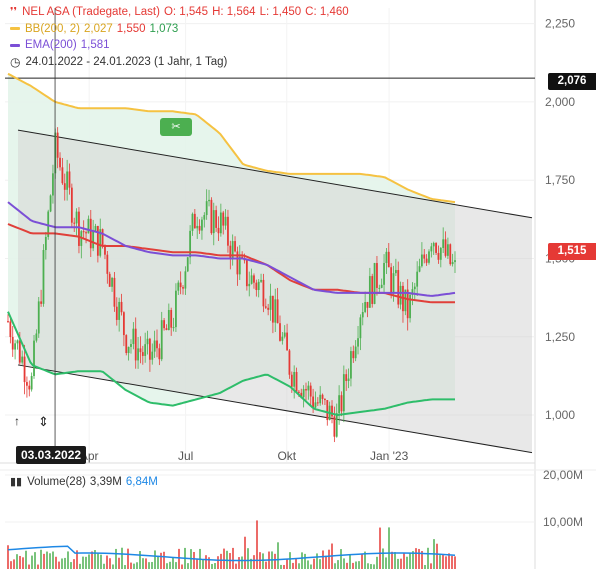  What do you see at coordinates (176, 127) in the screenshot?
I see `drawing-tool-icon: ✂` at bounding box center [176, 127].